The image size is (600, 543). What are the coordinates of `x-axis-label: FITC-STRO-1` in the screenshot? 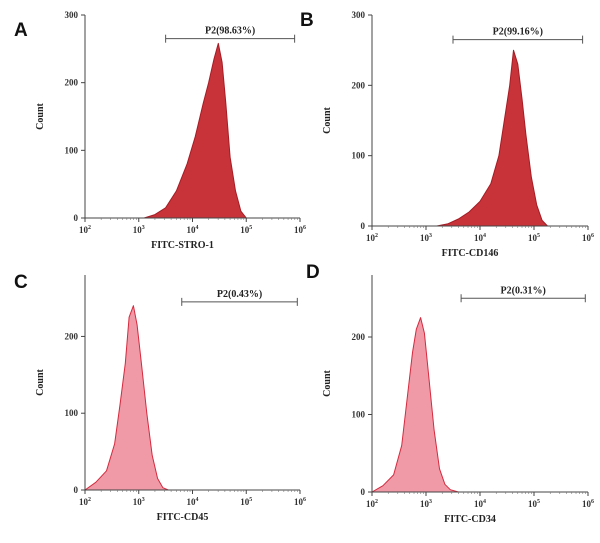 It's located at (182, 245).